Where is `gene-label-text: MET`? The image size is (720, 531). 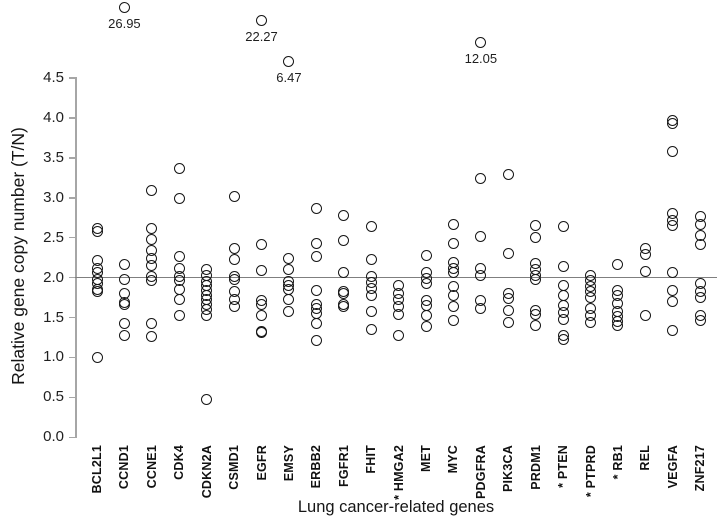 gene-label-text: MET is located at coordinates (426, 458).